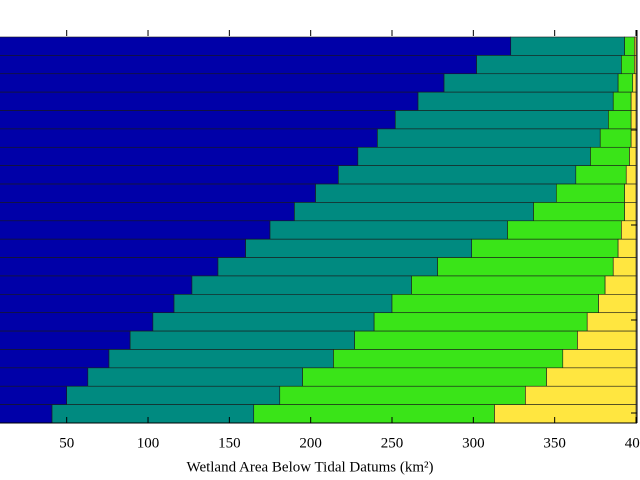 This screenshot has width=640, height=480. I want to click on x-tick-label: 100, so click(148, 443).